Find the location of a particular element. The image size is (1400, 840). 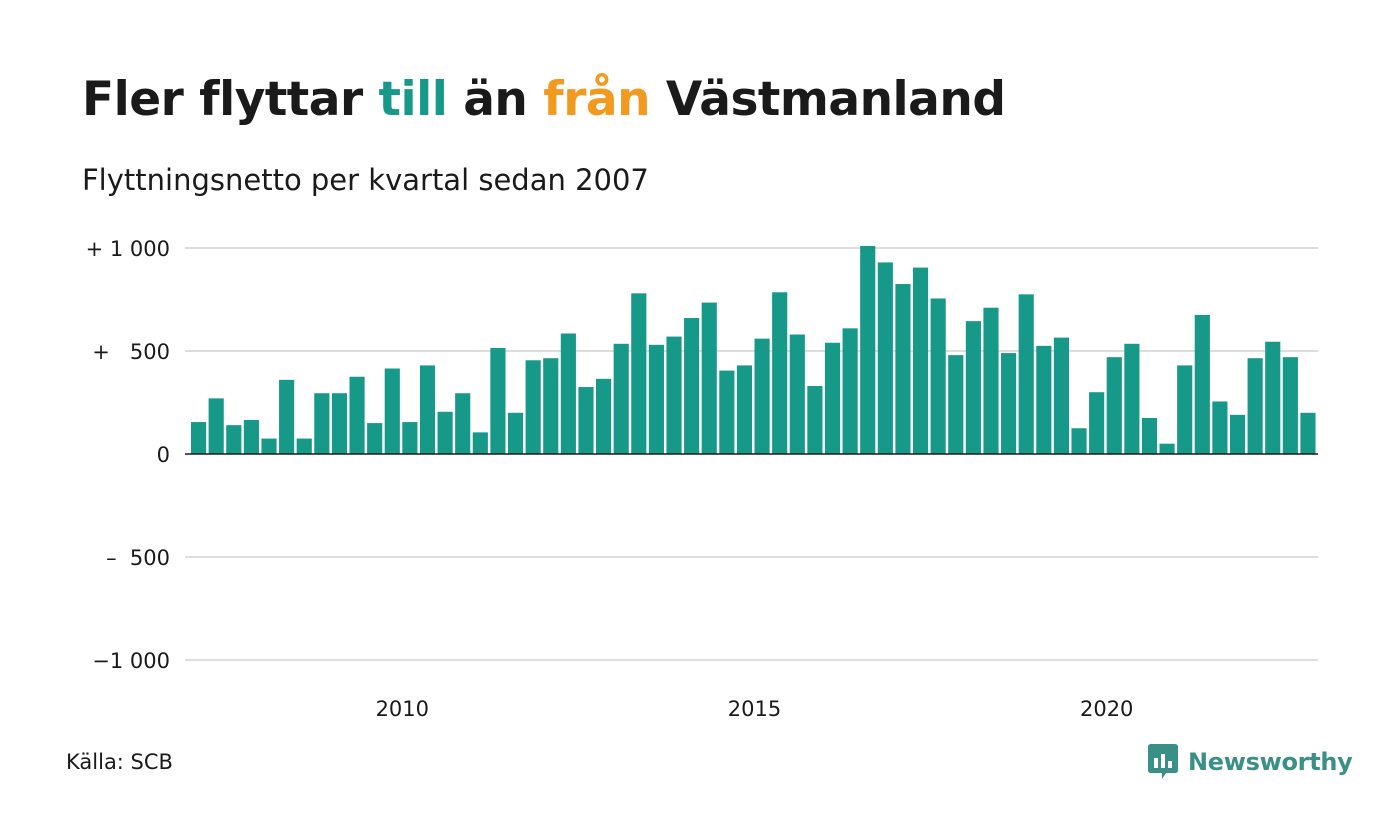

y-tick-label: + 1 000 is located at coordinates (128, 249).